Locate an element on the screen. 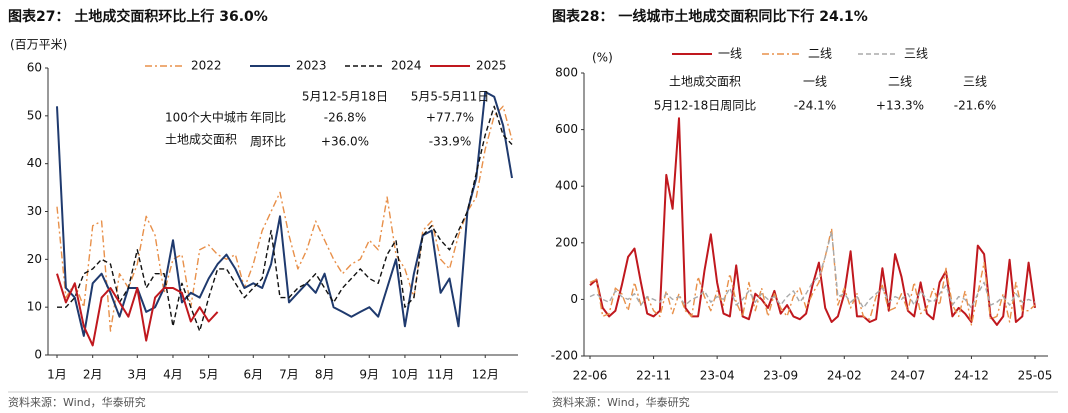  legend-label: 二线 is located at coordinates (820, 54).